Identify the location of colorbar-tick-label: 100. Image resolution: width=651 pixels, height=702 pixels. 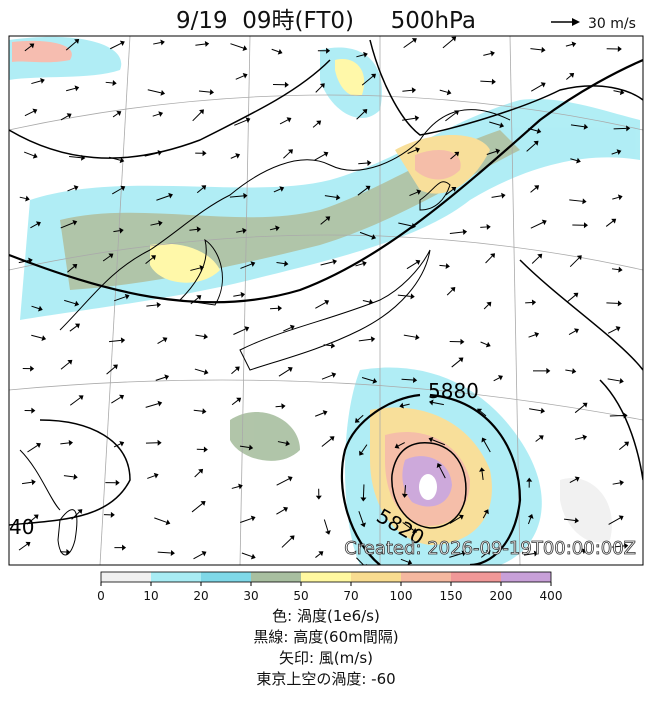
(401, 596).